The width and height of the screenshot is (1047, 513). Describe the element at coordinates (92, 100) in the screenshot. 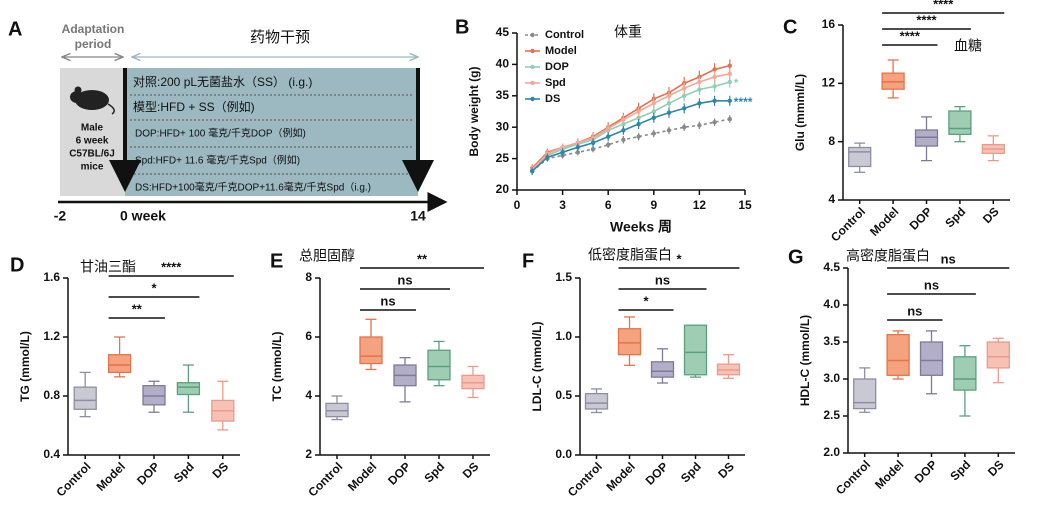

I see `mouse-icon` at that location.